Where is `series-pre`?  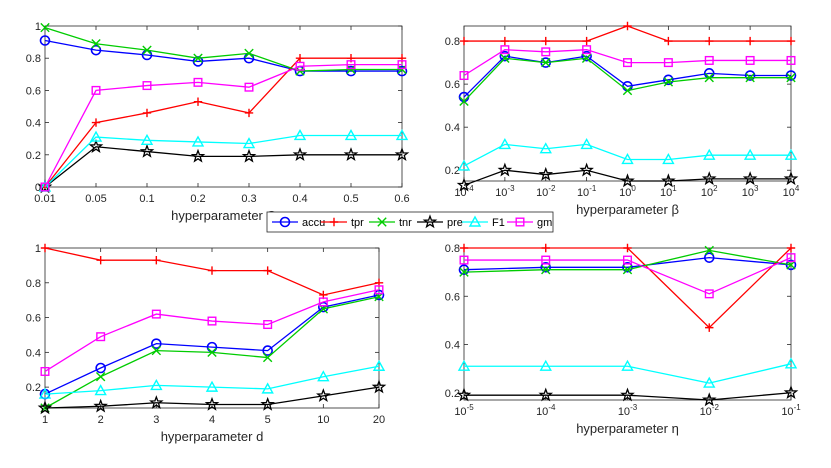 series-pre is located at coordinates (223, 166).